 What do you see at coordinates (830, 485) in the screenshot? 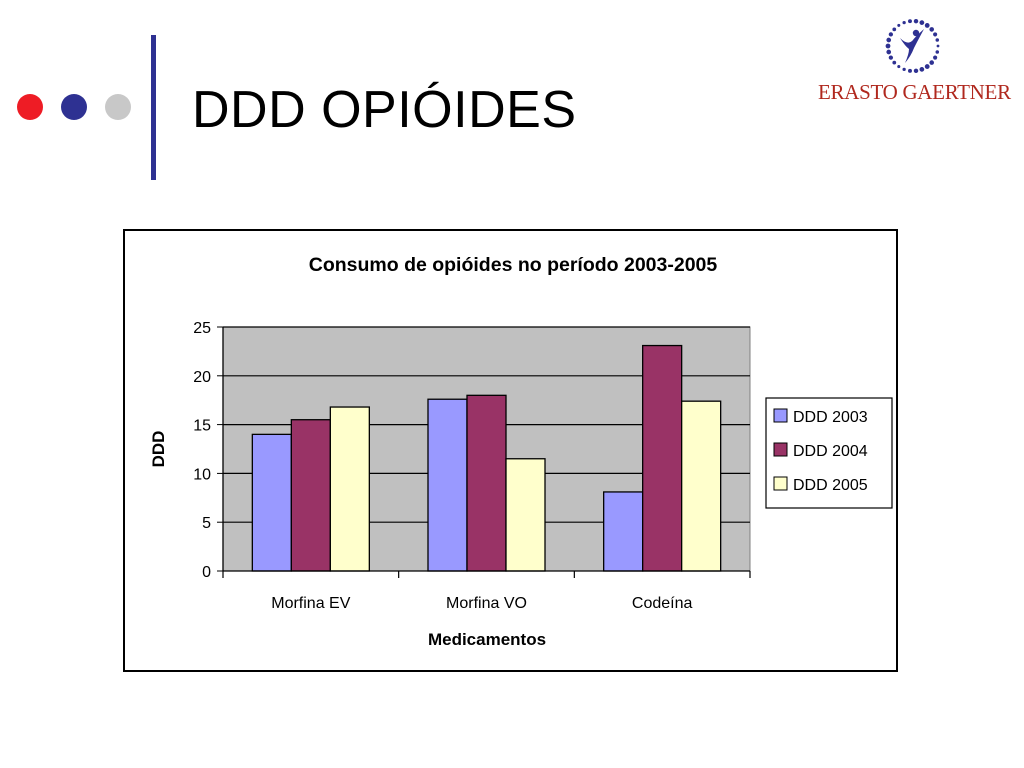
I see `legend-label: DDD 2005` at bounding box center [830, 485].